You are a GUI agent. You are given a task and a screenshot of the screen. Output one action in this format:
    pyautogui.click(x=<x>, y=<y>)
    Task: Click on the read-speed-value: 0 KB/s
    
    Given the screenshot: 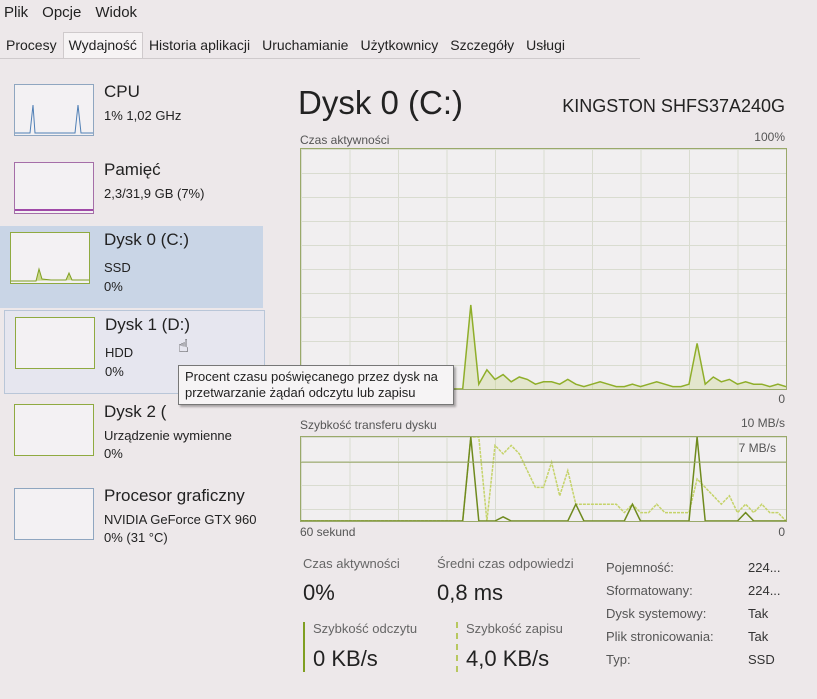 What is the action you would take?
    pyautogui.click(x=345, y=658)
    